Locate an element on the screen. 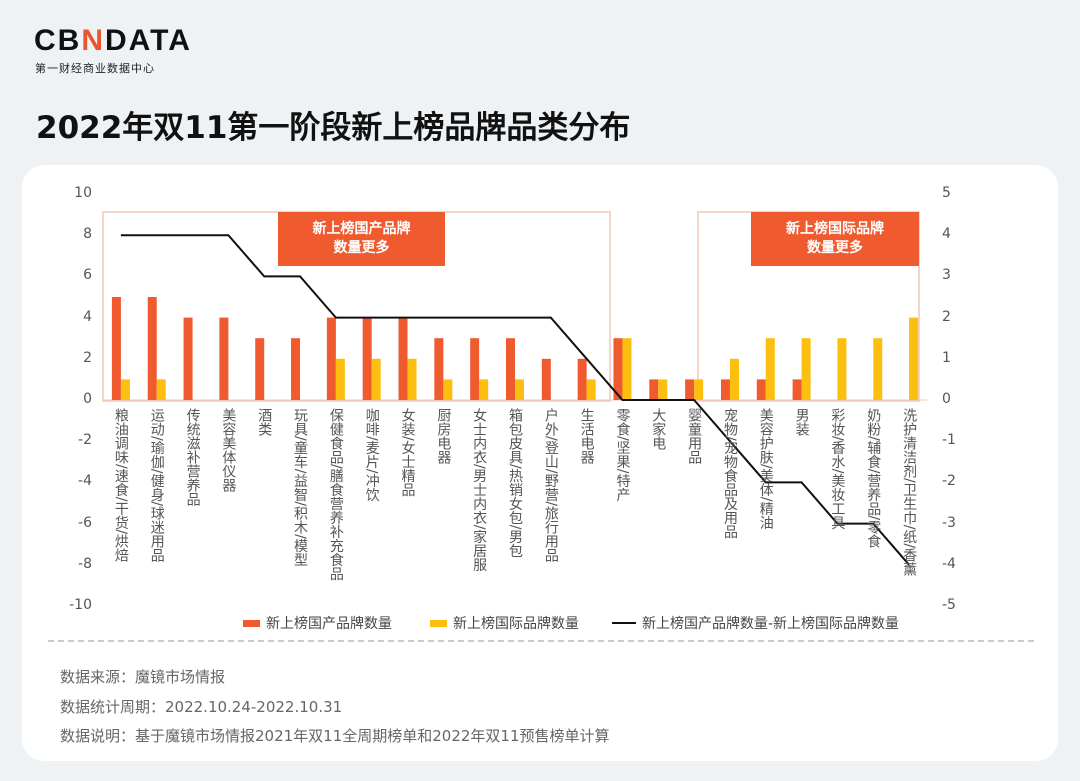  cbndata-logo: CBNDATA is located at coordinates (113, 41).